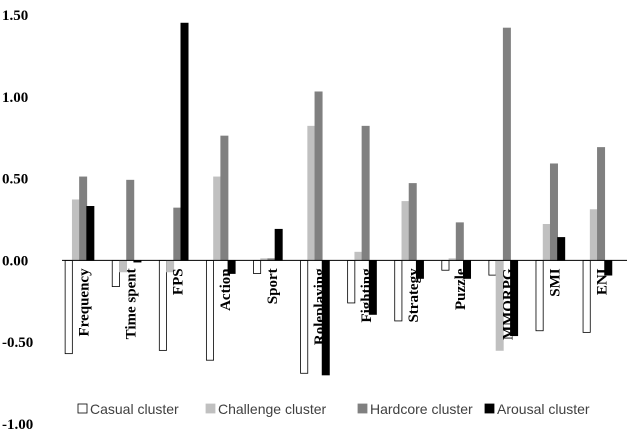  I want to click on x-tick-label: Strategy, so click(414, 295).